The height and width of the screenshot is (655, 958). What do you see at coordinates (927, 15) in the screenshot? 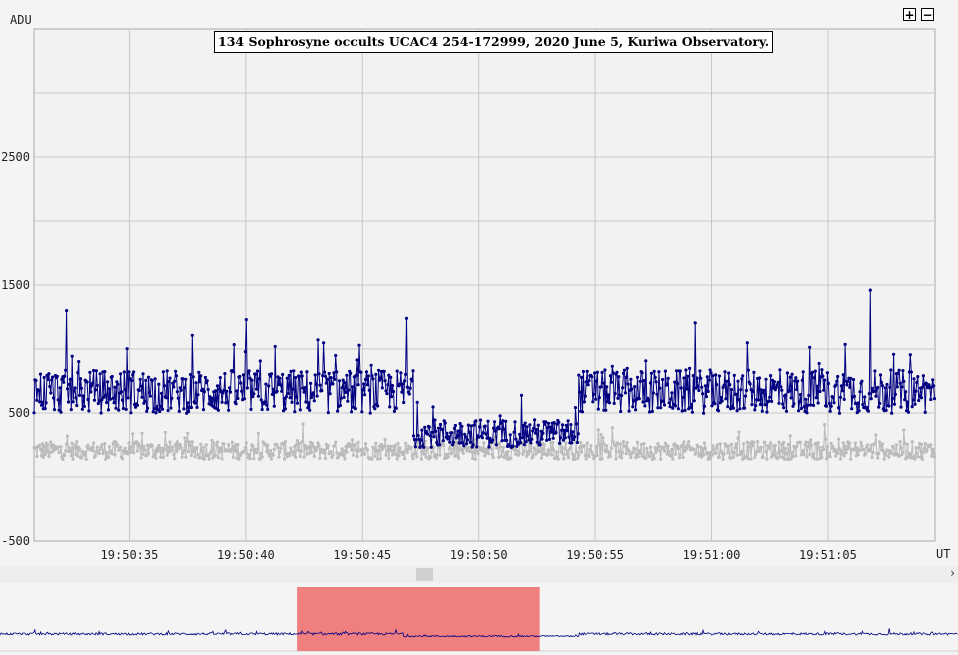
I see `zoom-out-button: −` at bounding box center [927, 15].